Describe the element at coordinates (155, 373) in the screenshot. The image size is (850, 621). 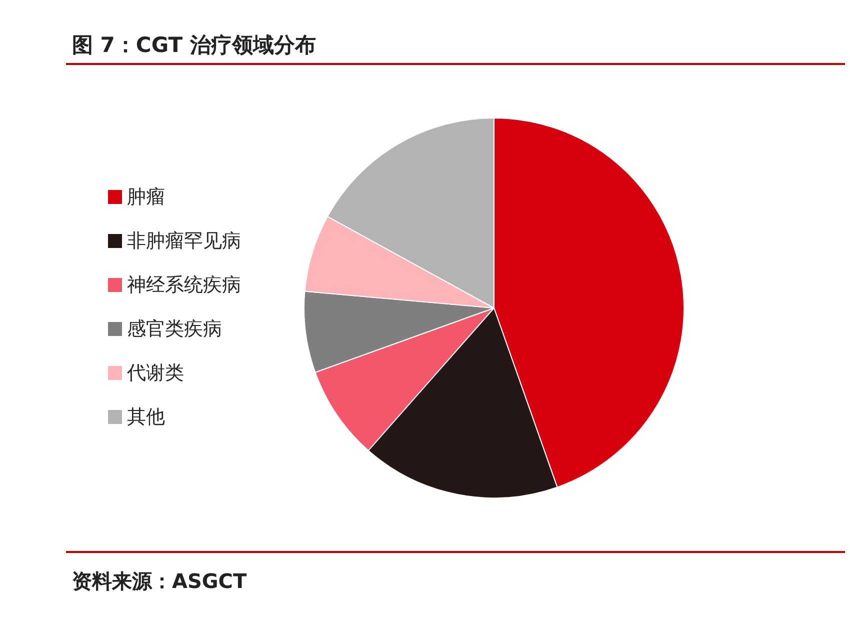
I see `legend-label: 代谢类` at that location.